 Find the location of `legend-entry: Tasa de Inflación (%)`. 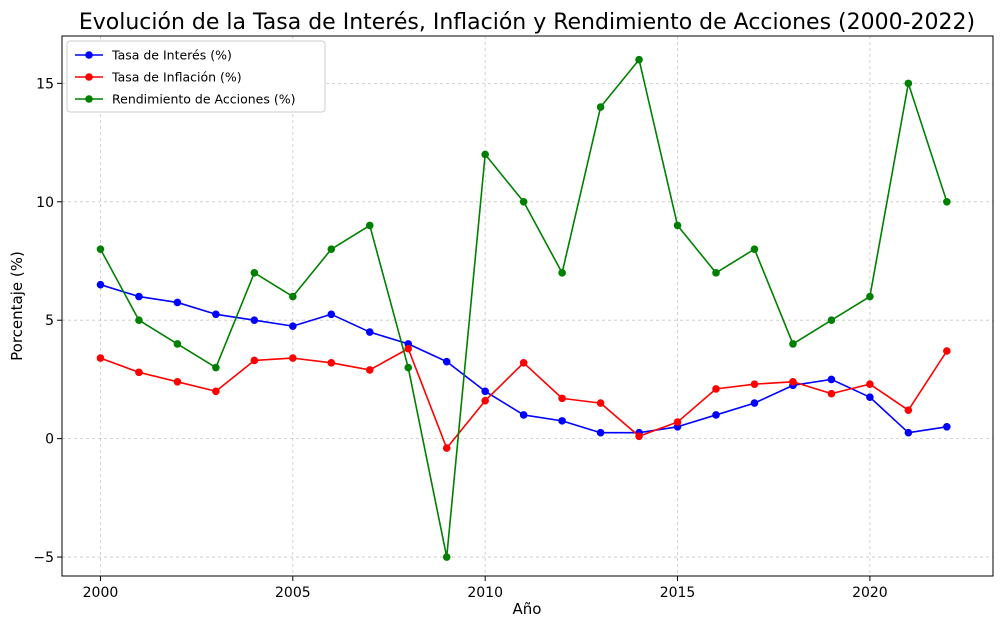

legend-entry: Tasa de Inflación (%) is located at coordinates (158, 77).